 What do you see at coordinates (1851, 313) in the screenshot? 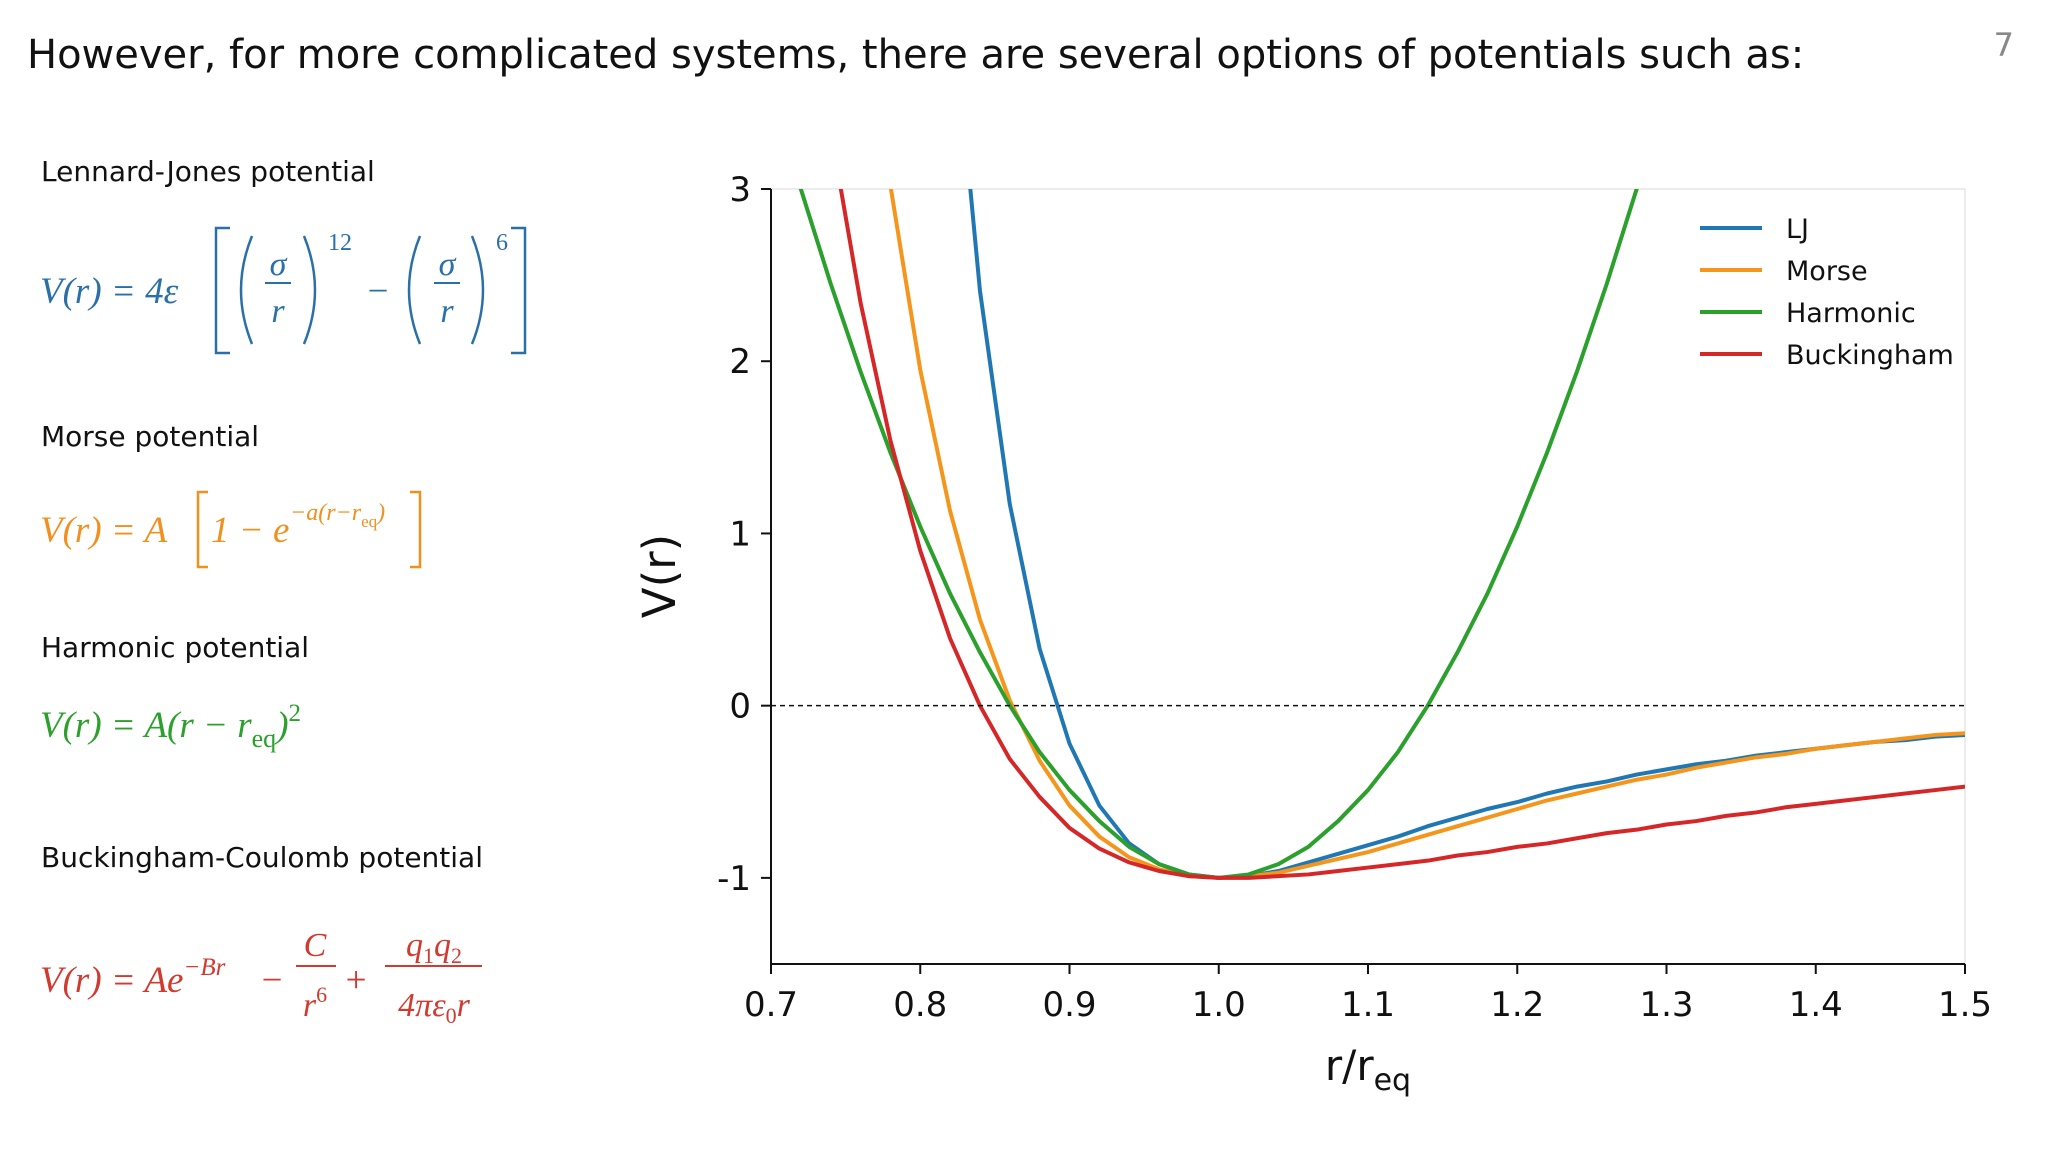
I see `legend-label: Harmonic` at bounding box center [1851, 313].